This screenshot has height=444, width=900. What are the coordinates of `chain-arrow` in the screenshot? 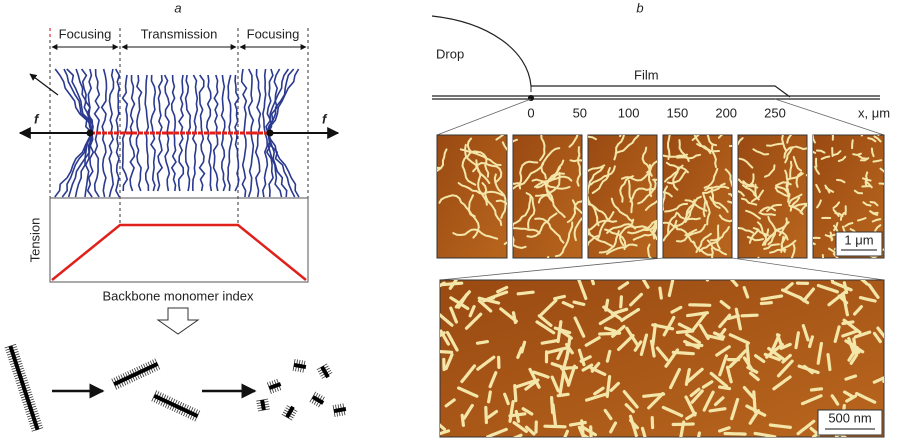 It's located at (44, 84).